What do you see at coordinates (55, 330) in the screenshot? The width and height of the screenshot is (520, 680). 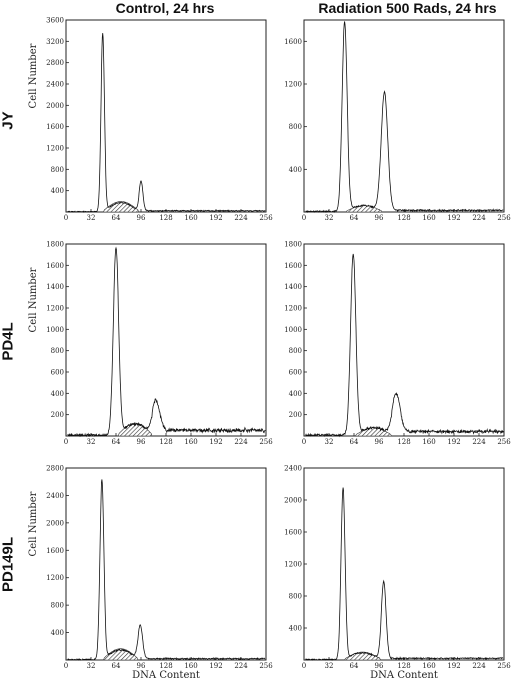 I see `y-tick-label-pd4l-control-4: 1000` at bounding box center [55, 330].